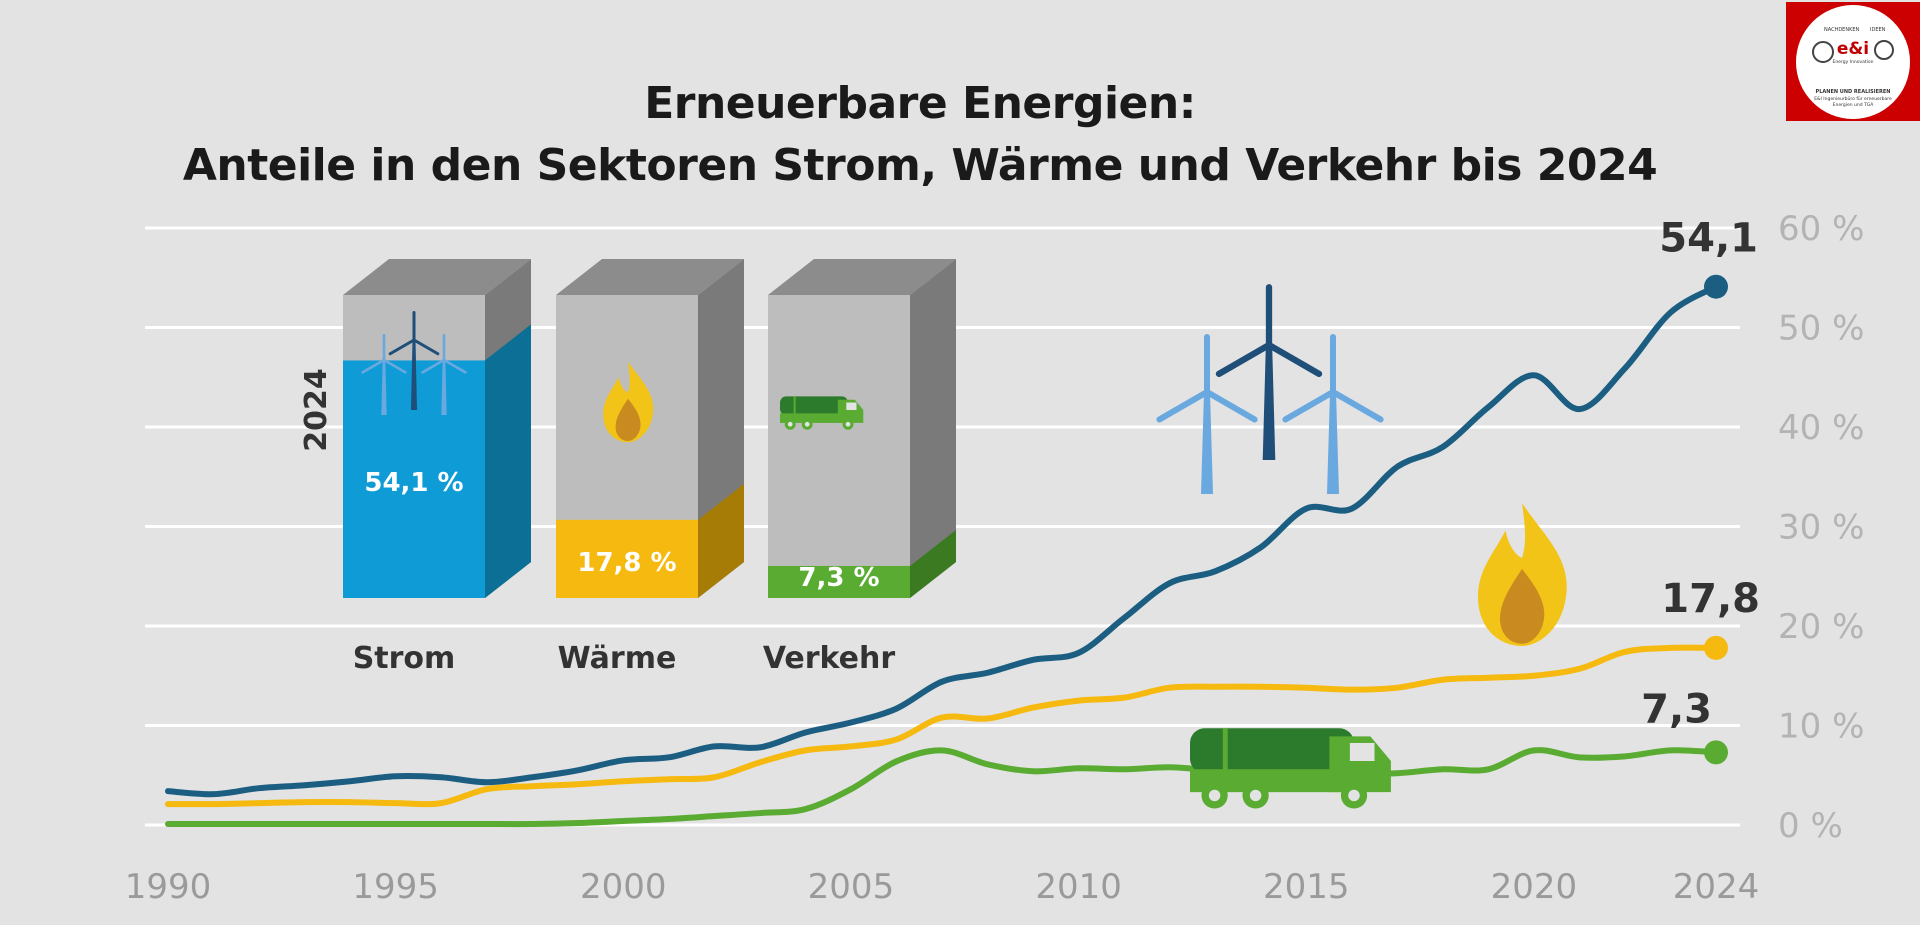  Describe the element at coordinates (942, 726) in the screenshot. I see `series-line-waerme` at that location.